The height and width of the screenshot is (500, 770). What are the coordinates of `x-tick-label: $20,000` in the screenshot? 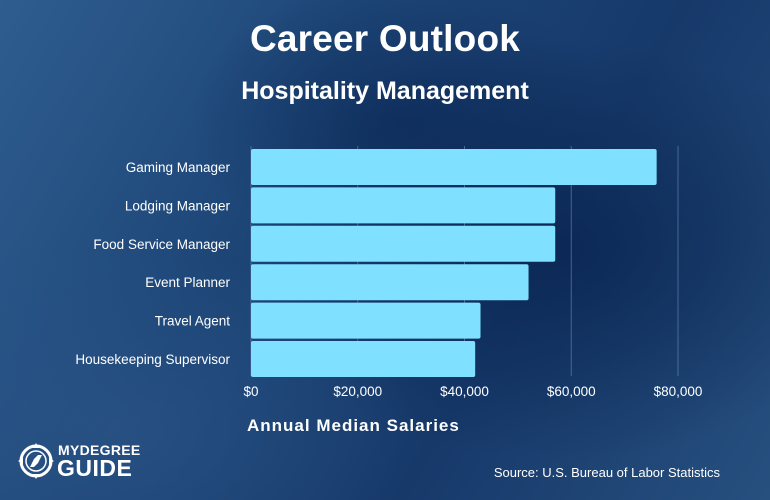 It's located at (357, 391).